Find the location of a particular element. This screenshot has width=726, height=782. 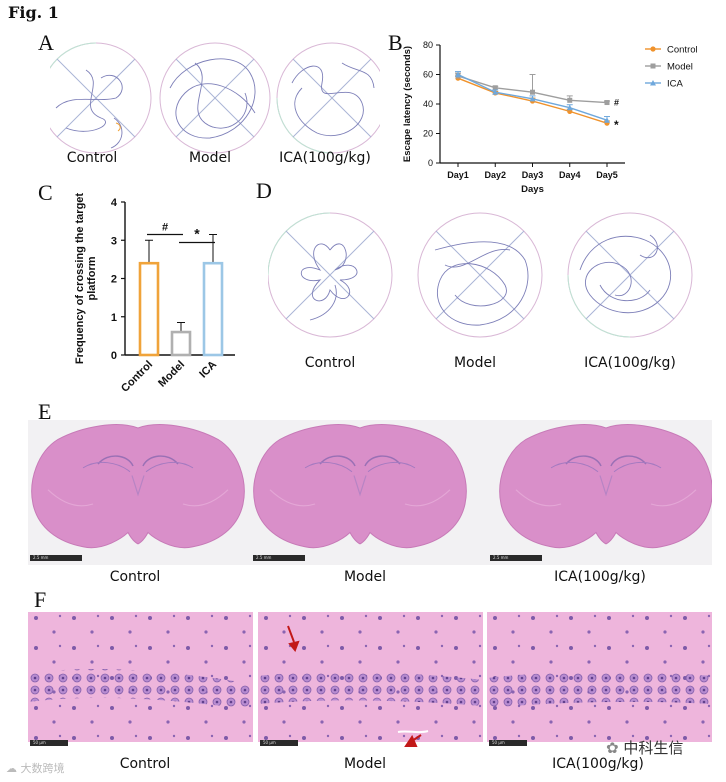

panel-b-letter: B is located at coordinates (395, 42).